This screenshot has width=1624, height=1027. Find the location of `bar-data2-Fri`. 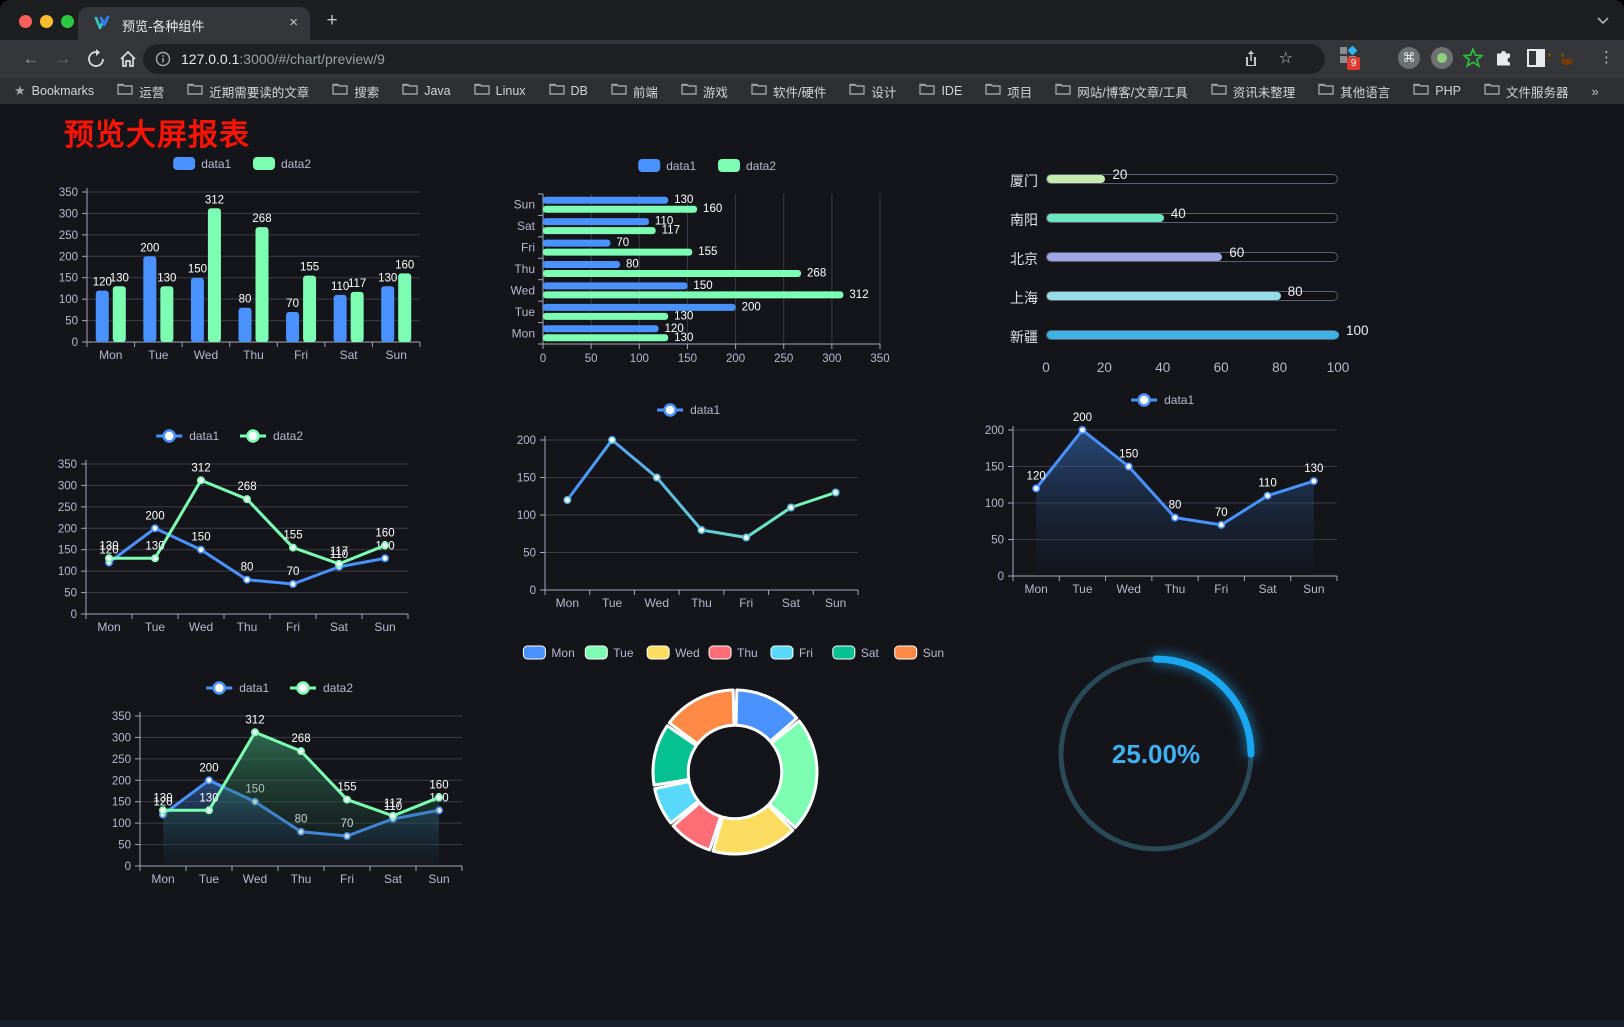

bar-data2-Fri is located at coordinates (310, 308).